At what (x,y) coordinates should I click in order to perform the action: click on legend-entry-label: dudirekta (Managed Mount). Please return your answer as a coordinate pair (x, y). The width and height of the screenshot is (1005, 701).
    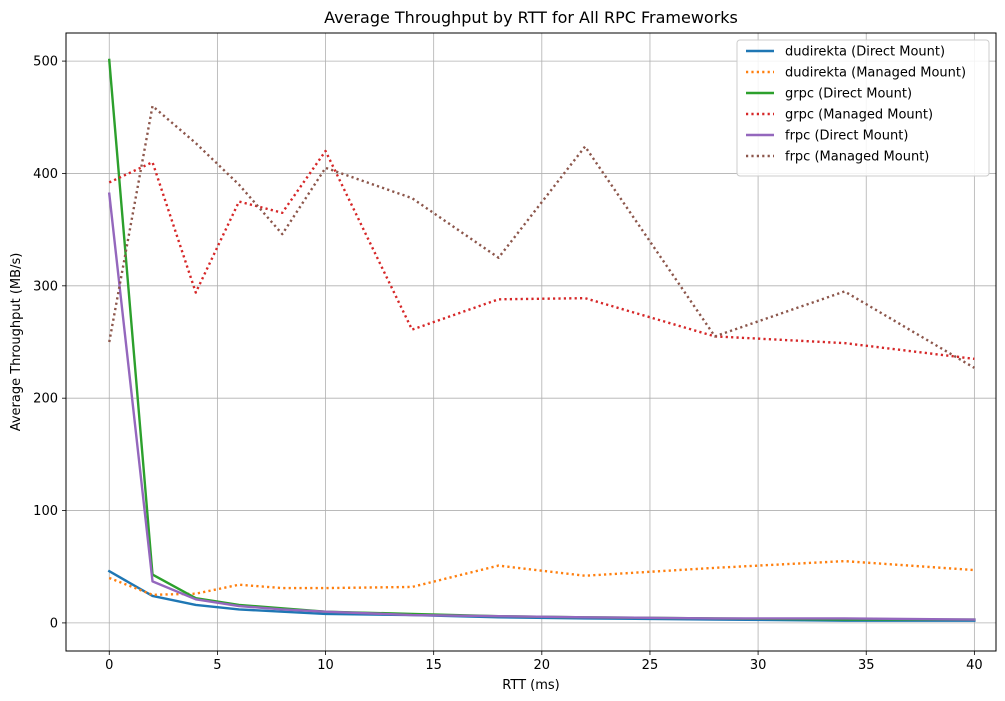
    Looking at the image, I should click on (875, 73).